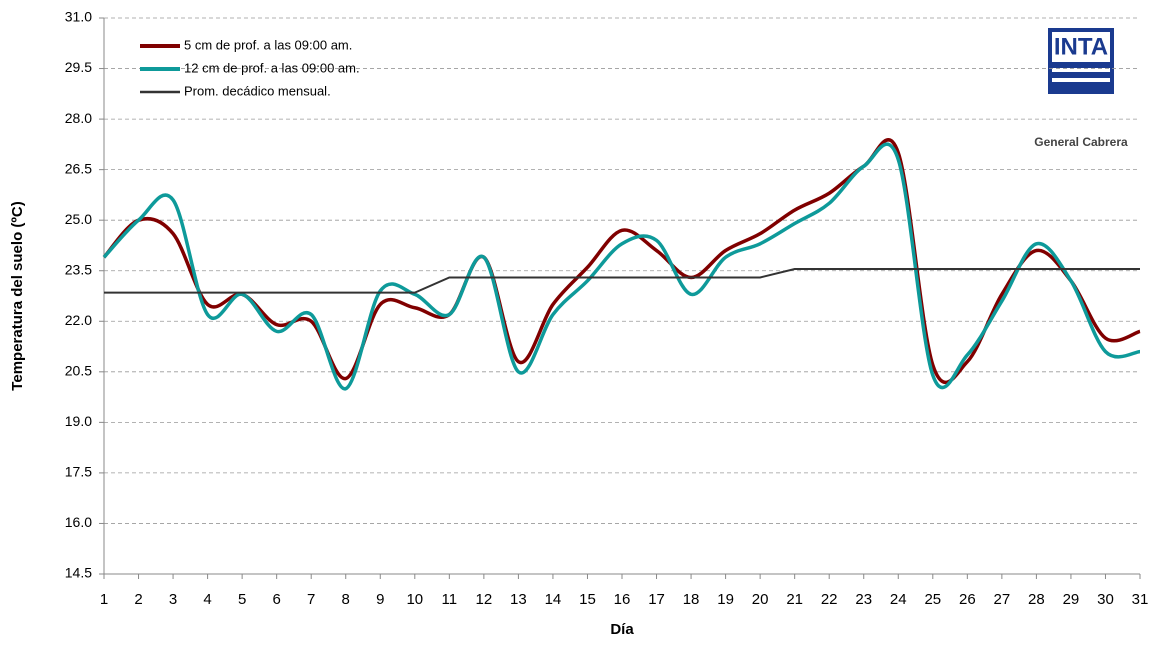 The width and height of the screenshot is (1154, 645). What do you see at coordinates (414, 599) in the screenshot?
I see `x-tick-label: 10` at bounding box center [414, 599].